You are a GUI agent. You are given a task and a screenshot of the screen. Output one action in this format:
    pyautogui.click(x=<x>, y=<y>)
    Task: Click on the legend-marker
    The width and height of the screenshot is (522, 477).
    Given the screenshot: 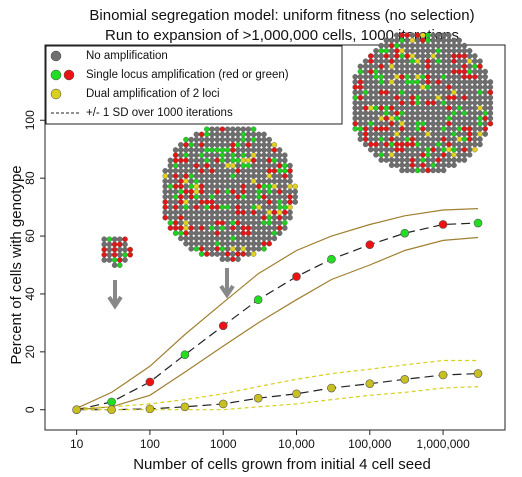 What is the action you would take?
    pyautogui.click(x=56, y=75)
    